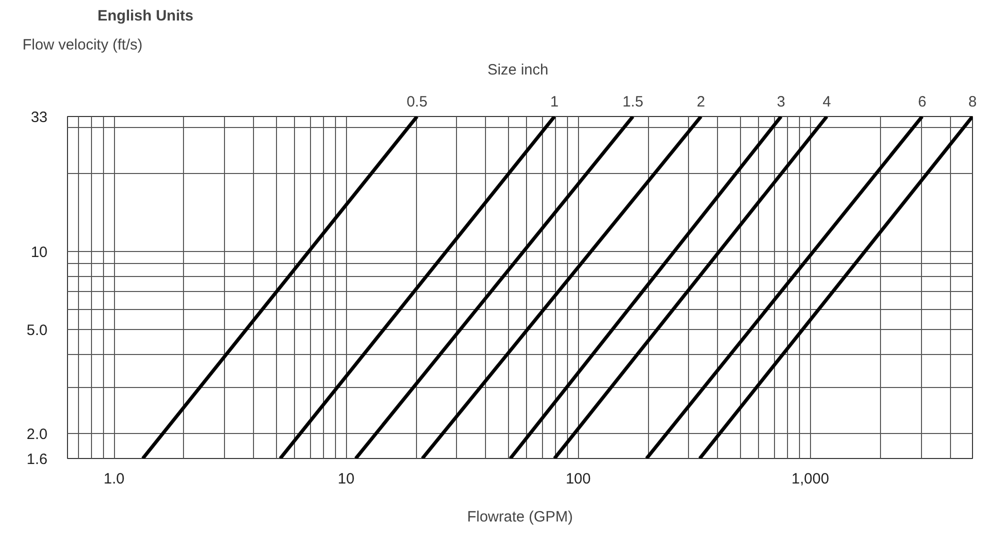 This screenshot has height=539, width=985. Describe the element at coordinates (520, 517) in the screenshot. I see `x-axis-title: Flowrate (GPM)` at that location.